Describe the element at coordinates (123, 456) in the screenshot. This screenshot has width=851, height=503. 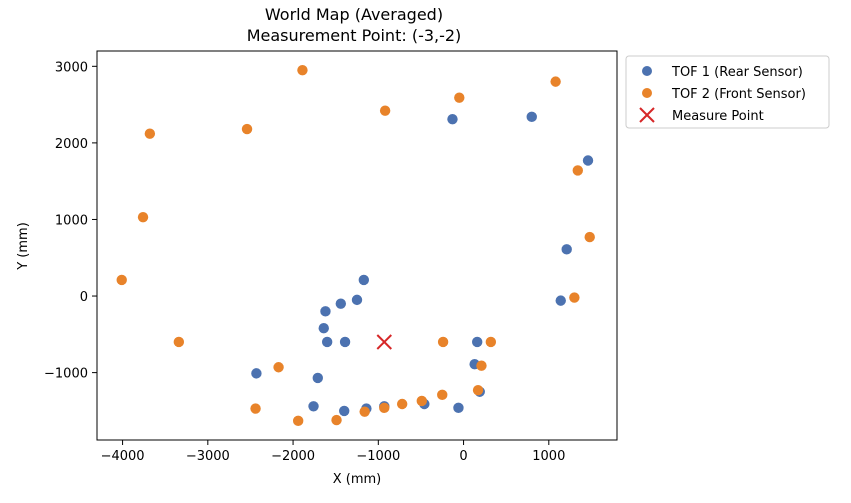
I see `x-tick-label: −4000` at that location.